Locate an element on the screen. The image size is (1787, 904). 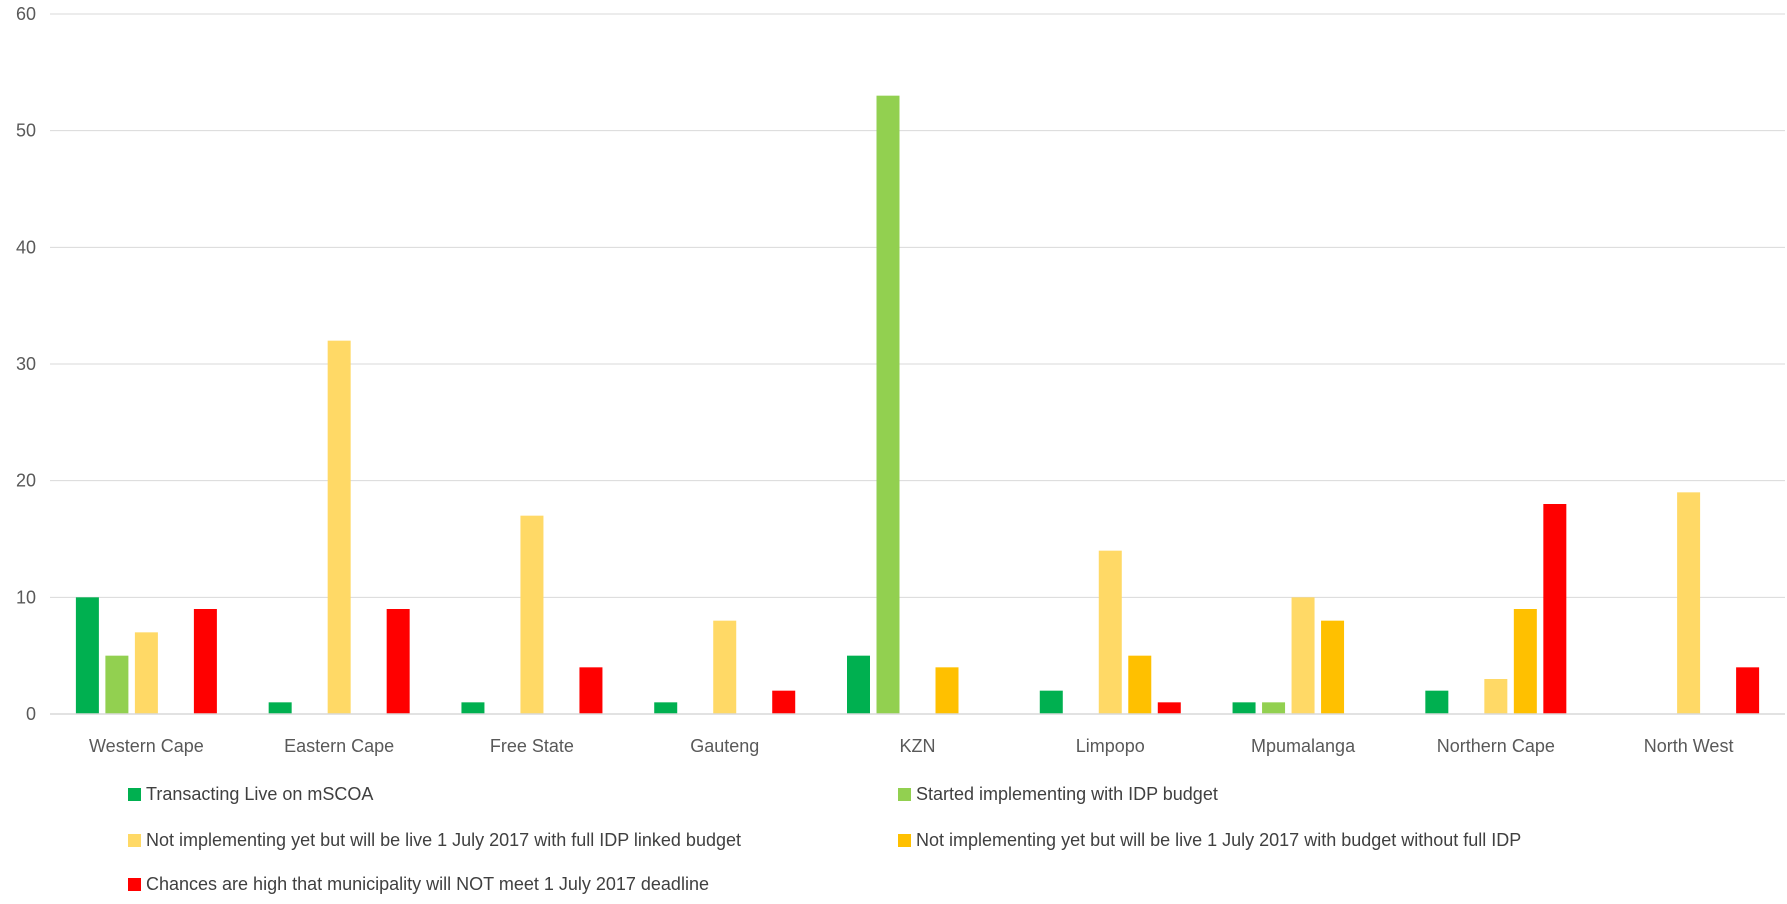
x-tick-label: Northern Cape is located at coordinates (1496, 746).